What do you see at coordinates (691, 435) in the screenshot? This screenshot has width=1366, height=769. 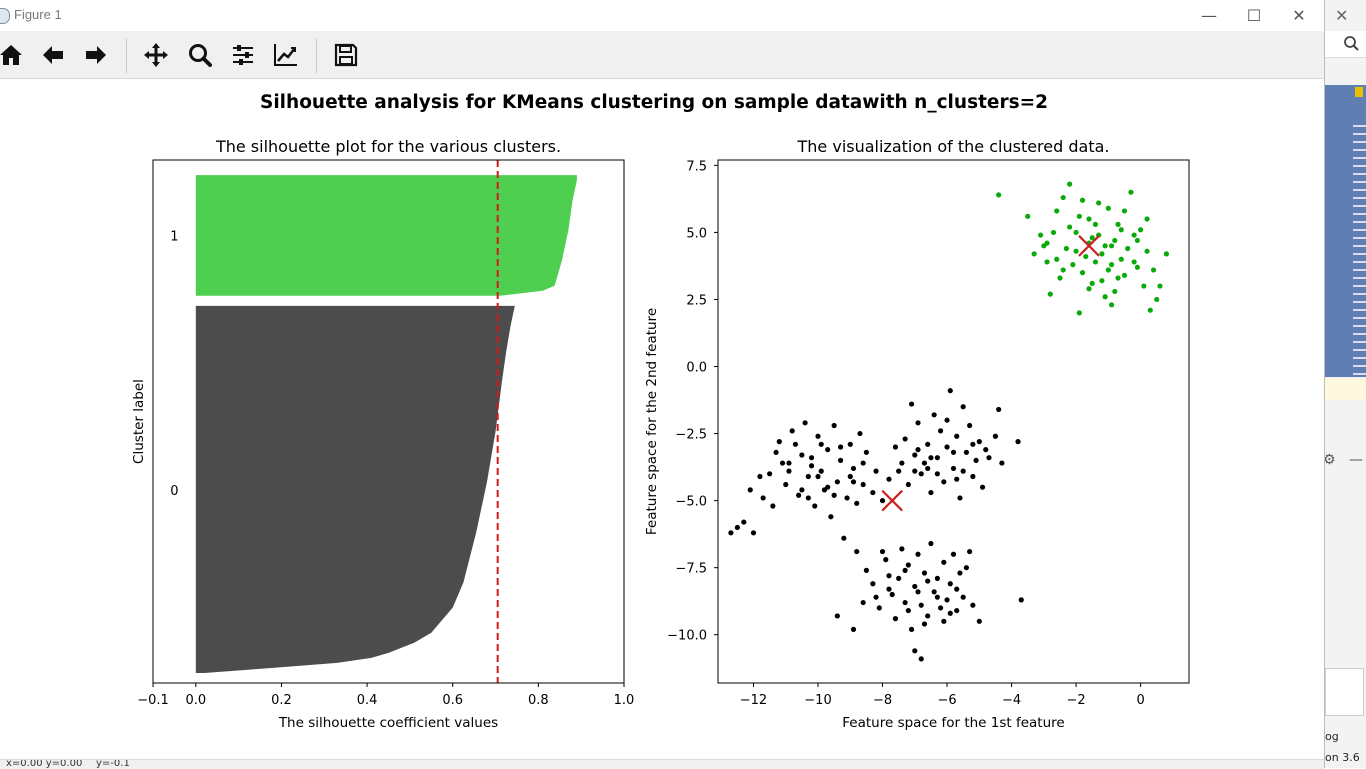 I see `y-tick-label: −2.5` at bounding box center [691, 435].